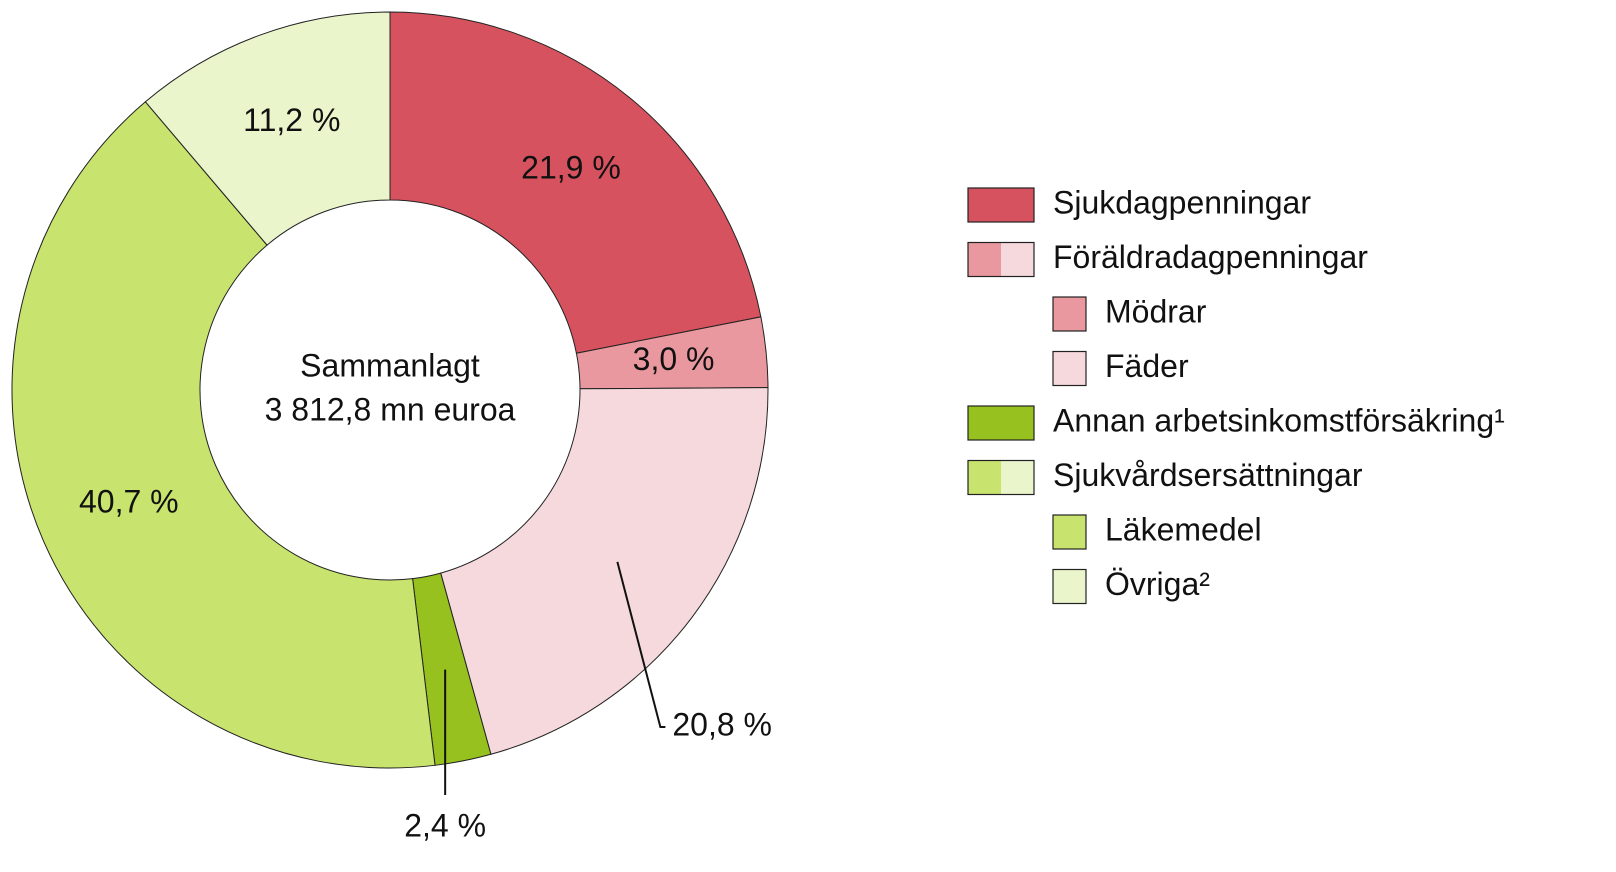 The width and height of the screenshot is (1616, 872). Describe the element at coordinates (1279, 420) in the screenshot. I see `legend-label: Annan arbetsinkomstförsäkring¹` at that location.